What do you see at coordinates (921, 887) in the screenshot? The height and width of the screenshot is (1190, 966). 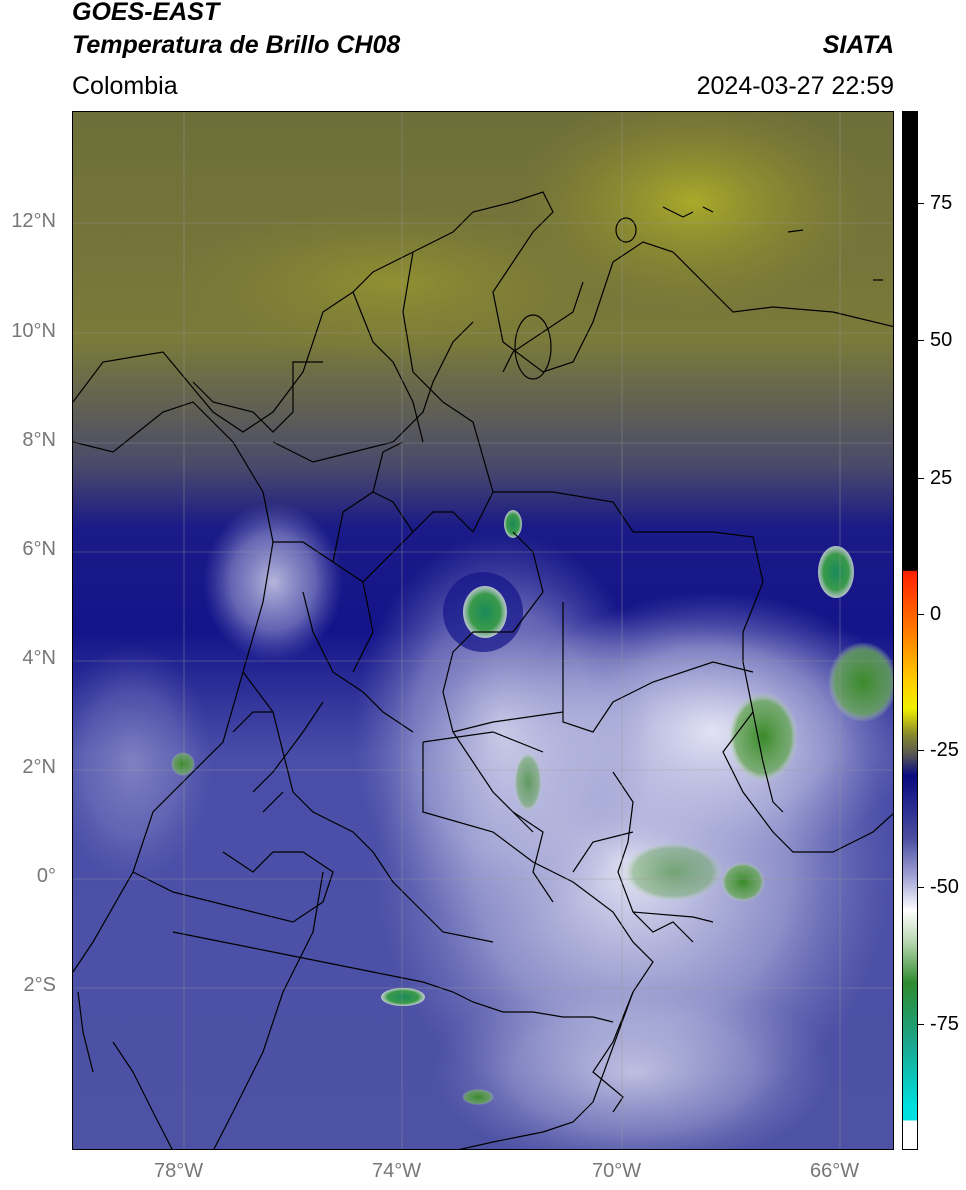 I see `cb-tick-neg50` at bounding box center [921, 887].